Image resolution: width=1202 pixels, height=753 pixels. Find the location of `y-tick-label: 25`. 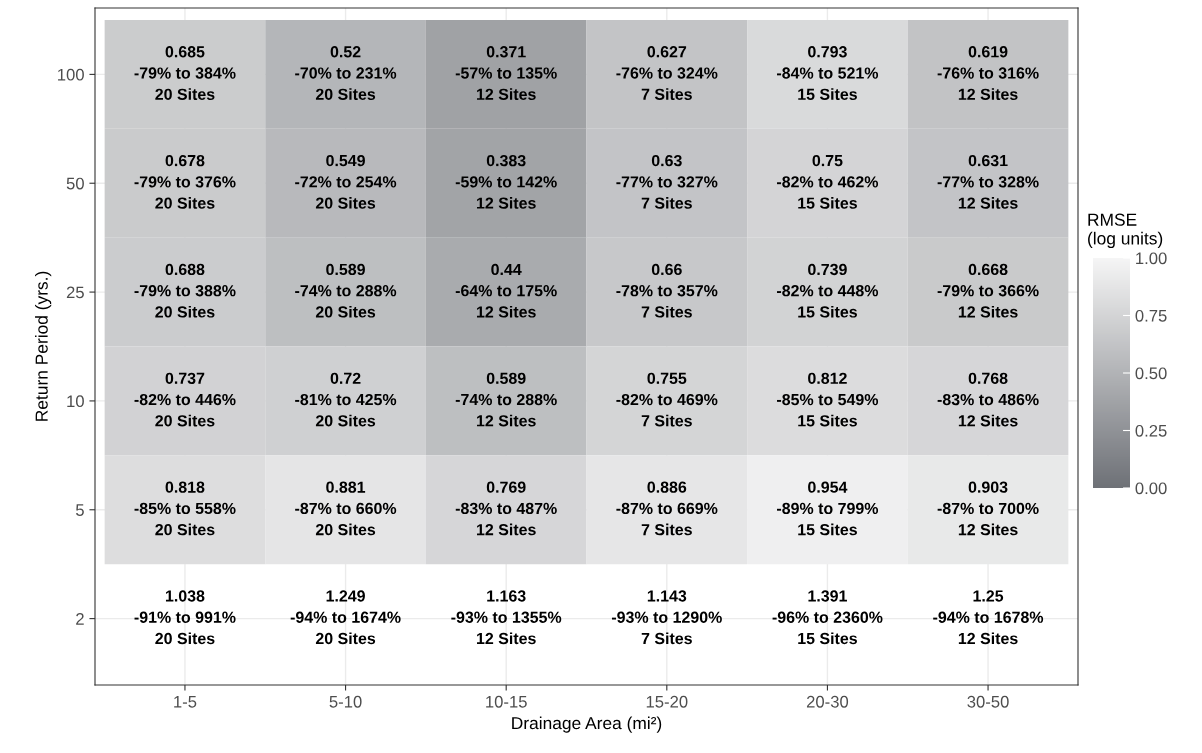

y-tick-label: 25 is located at coordinates (75, 292).